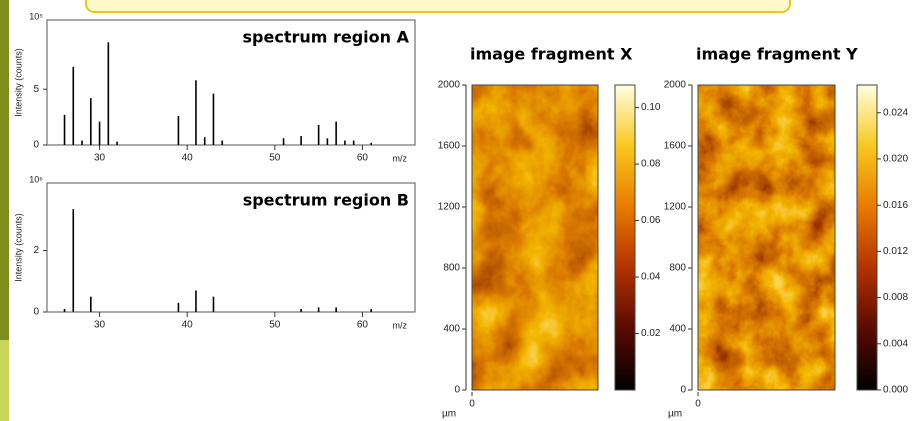 This screenshot has height=421, width=917. I want to click on chart-title: image fragment X, so click(551, 54).